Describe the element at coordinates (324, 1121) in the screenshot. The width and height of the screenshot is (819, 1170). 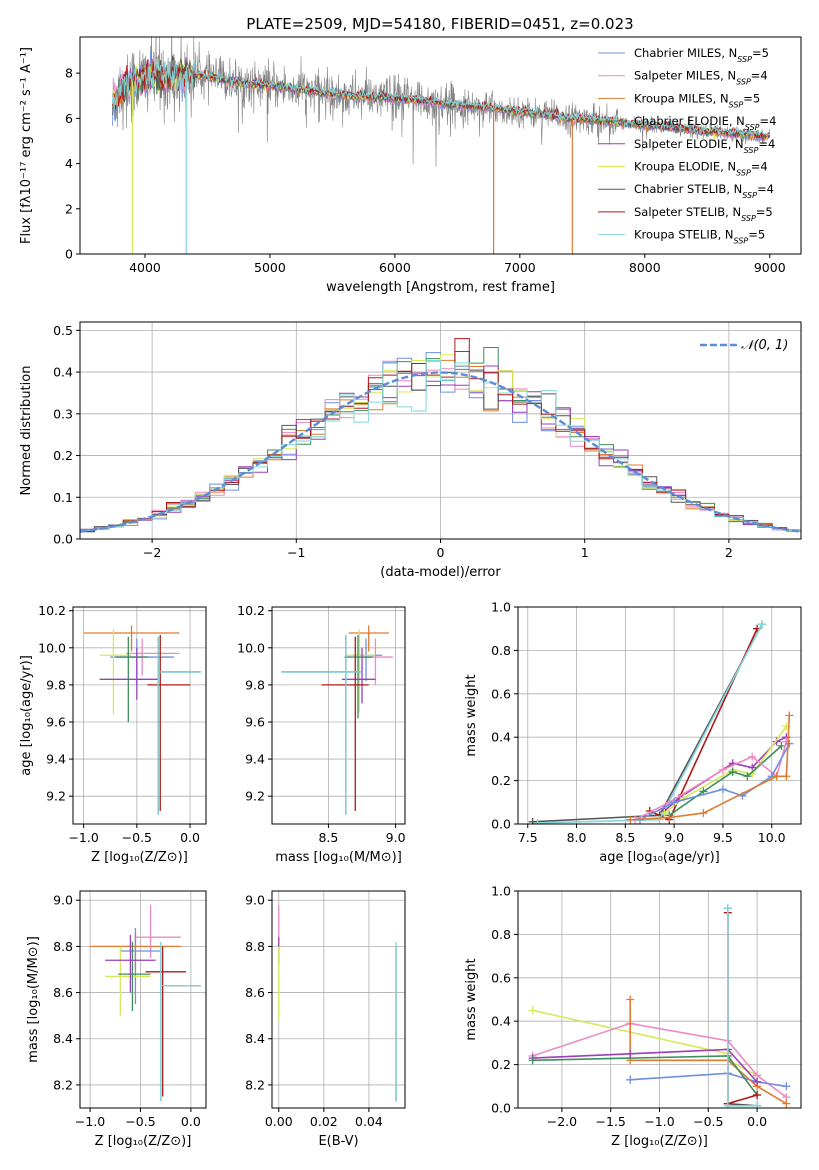
I see `x-tick-label: 0.02` at that location.